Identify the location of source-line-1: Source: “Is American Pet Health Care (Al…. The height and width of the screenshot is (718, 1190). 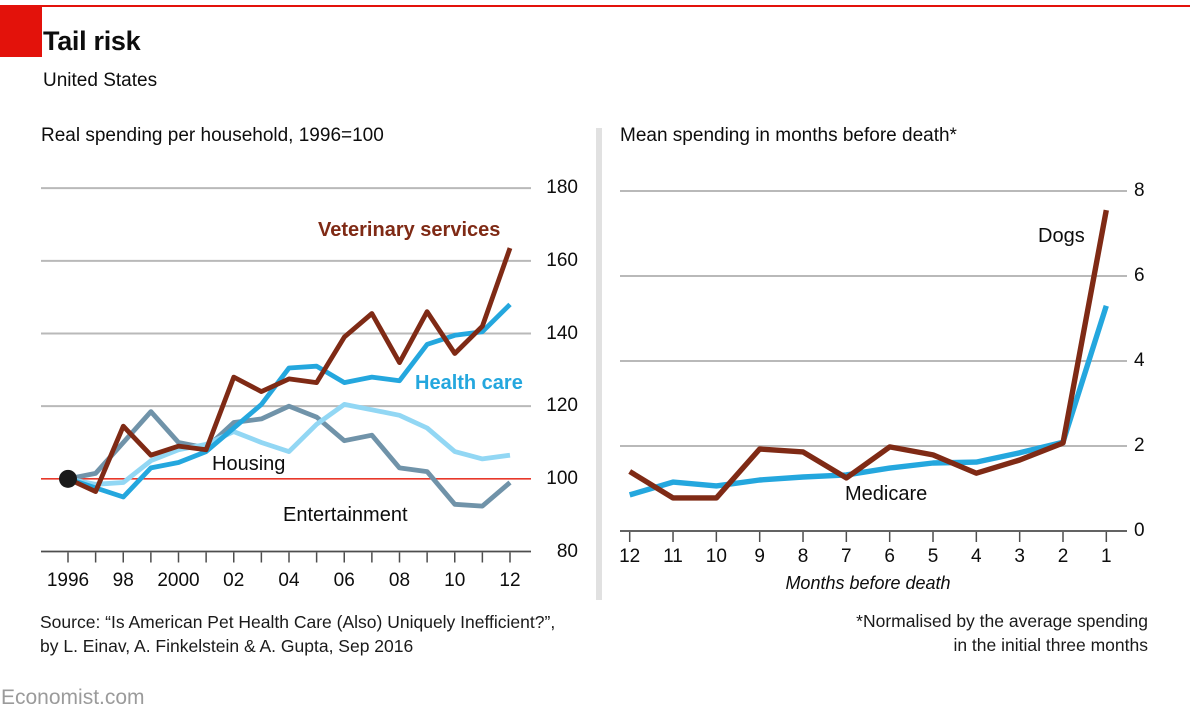
(298, 622).